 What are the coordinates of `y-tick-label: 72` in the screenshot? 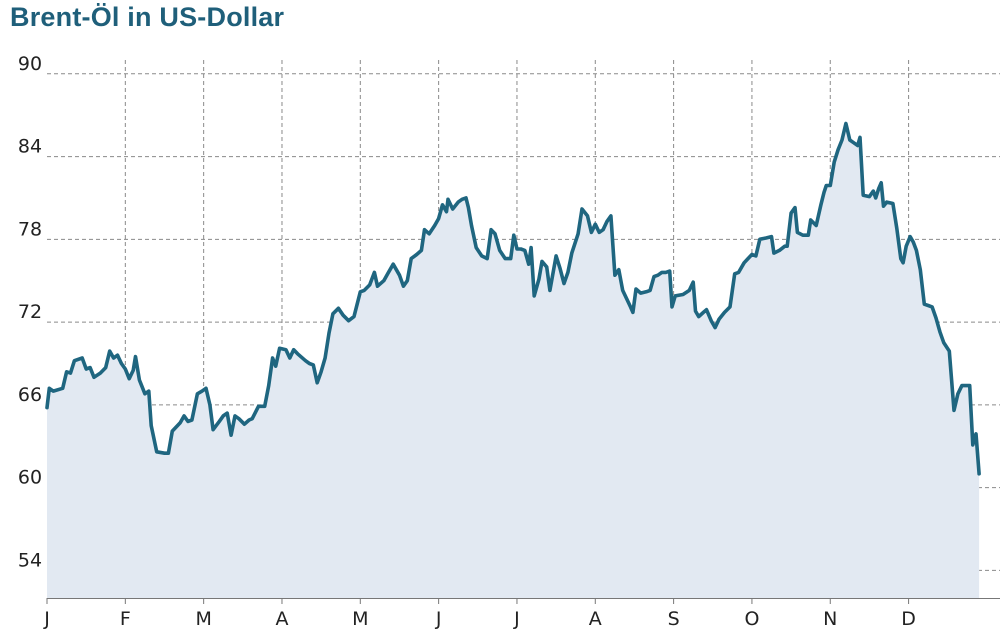 It's located at (30, 312).